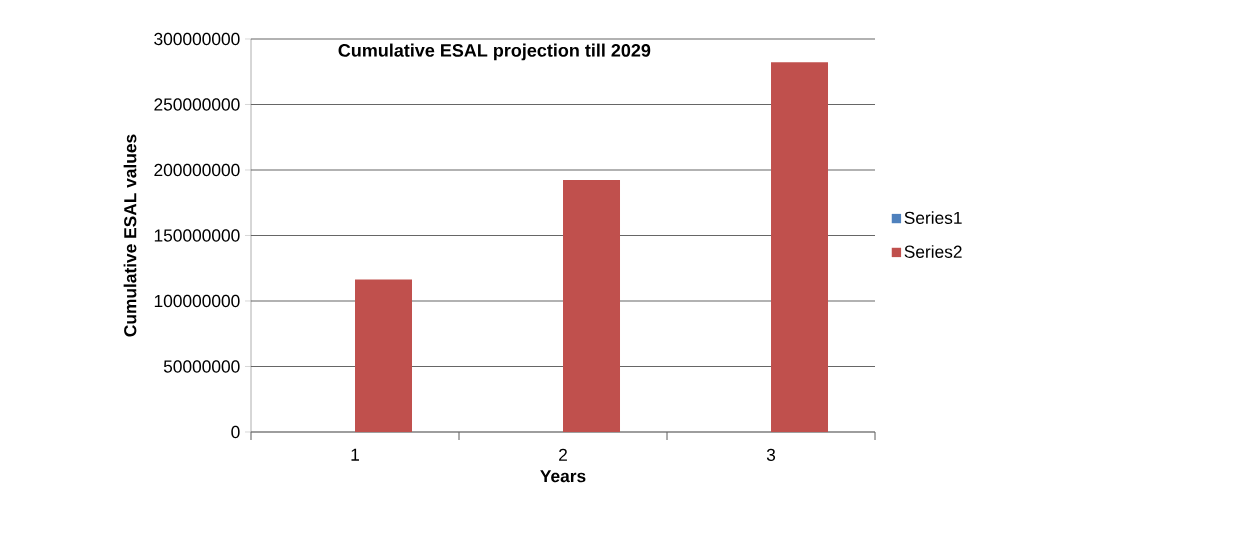  Describe the element at coordinates (235, 432) in the screenshot. I see `y-tick-label: 0` at that location.